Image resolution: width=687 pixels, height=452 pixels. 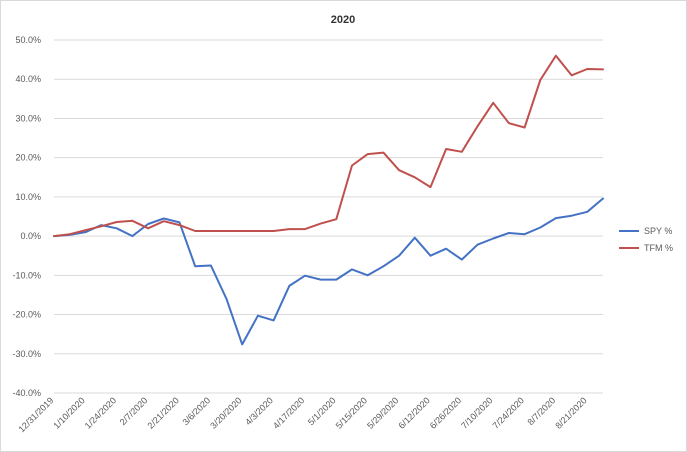 I want to click on y-tick-label: 50.0%, so click(x=28, y=40).